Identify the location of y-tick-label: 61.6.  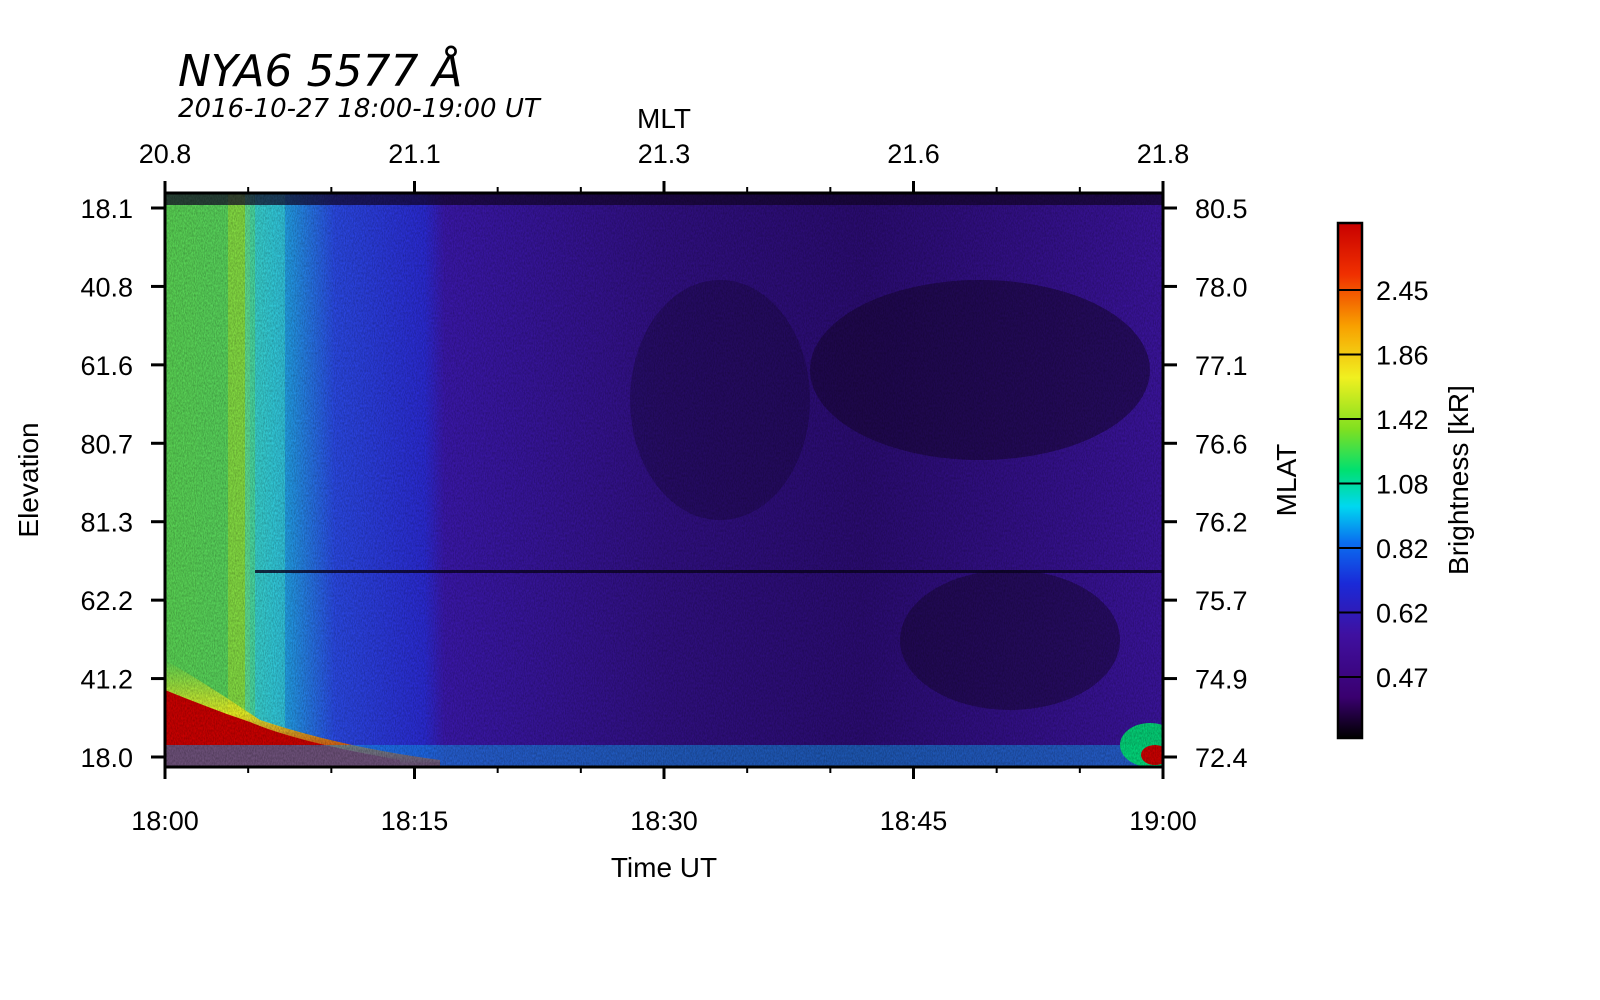
(106, 366).